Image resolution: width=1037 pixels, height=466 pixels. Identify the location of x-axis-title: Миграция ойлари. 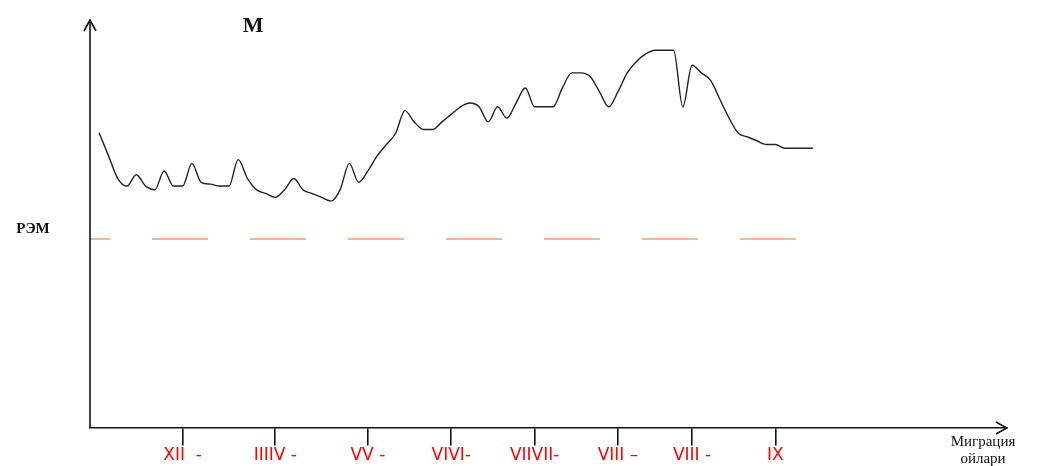
(983, 449).